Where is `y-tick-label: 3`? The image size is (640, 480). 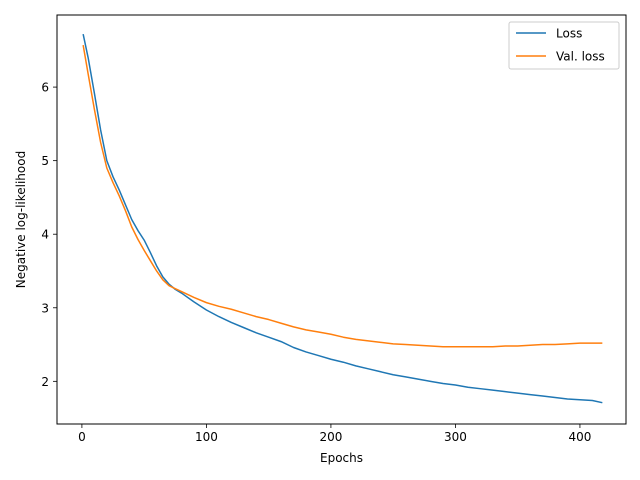 y-tick-label: 3 is located at coordinates (45, 308).